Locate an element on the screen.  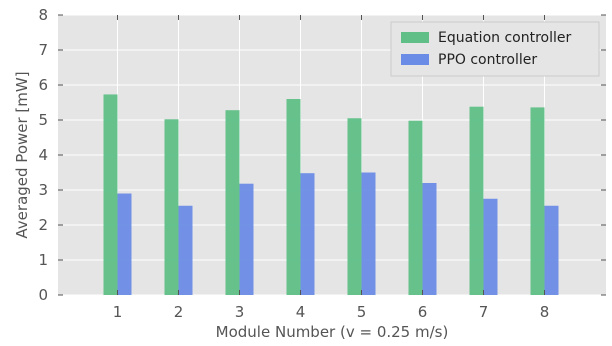
y-tick-labels: 0 1 2 3 4 5 6 7 8 is located at coordinates (43, 155).